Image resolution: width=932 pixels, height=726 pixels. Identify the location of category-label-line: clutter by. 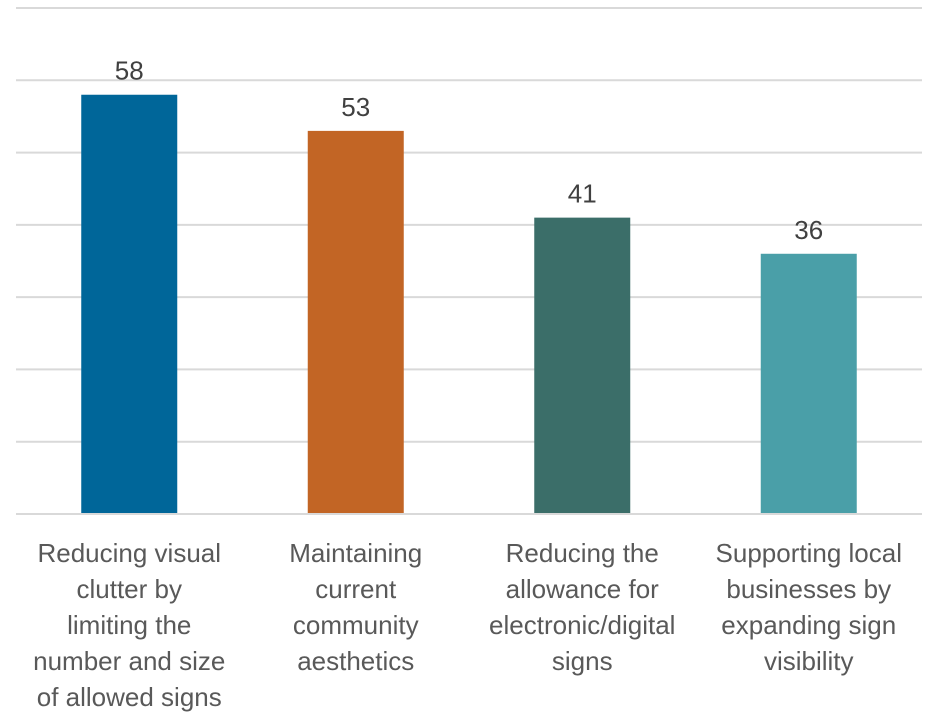
(130, 589).